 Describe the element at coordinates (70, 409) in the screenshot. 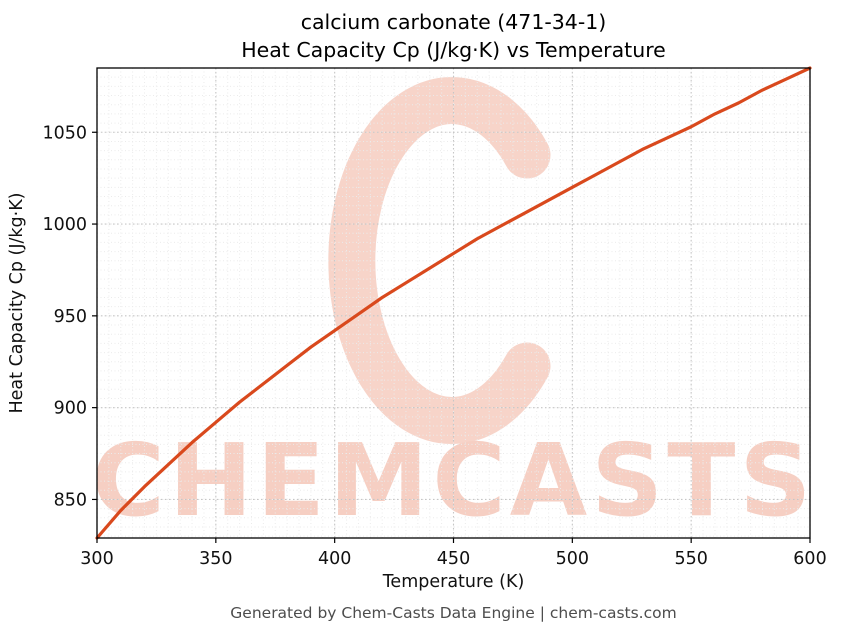

I see `y-tick-label: 900` at that location.